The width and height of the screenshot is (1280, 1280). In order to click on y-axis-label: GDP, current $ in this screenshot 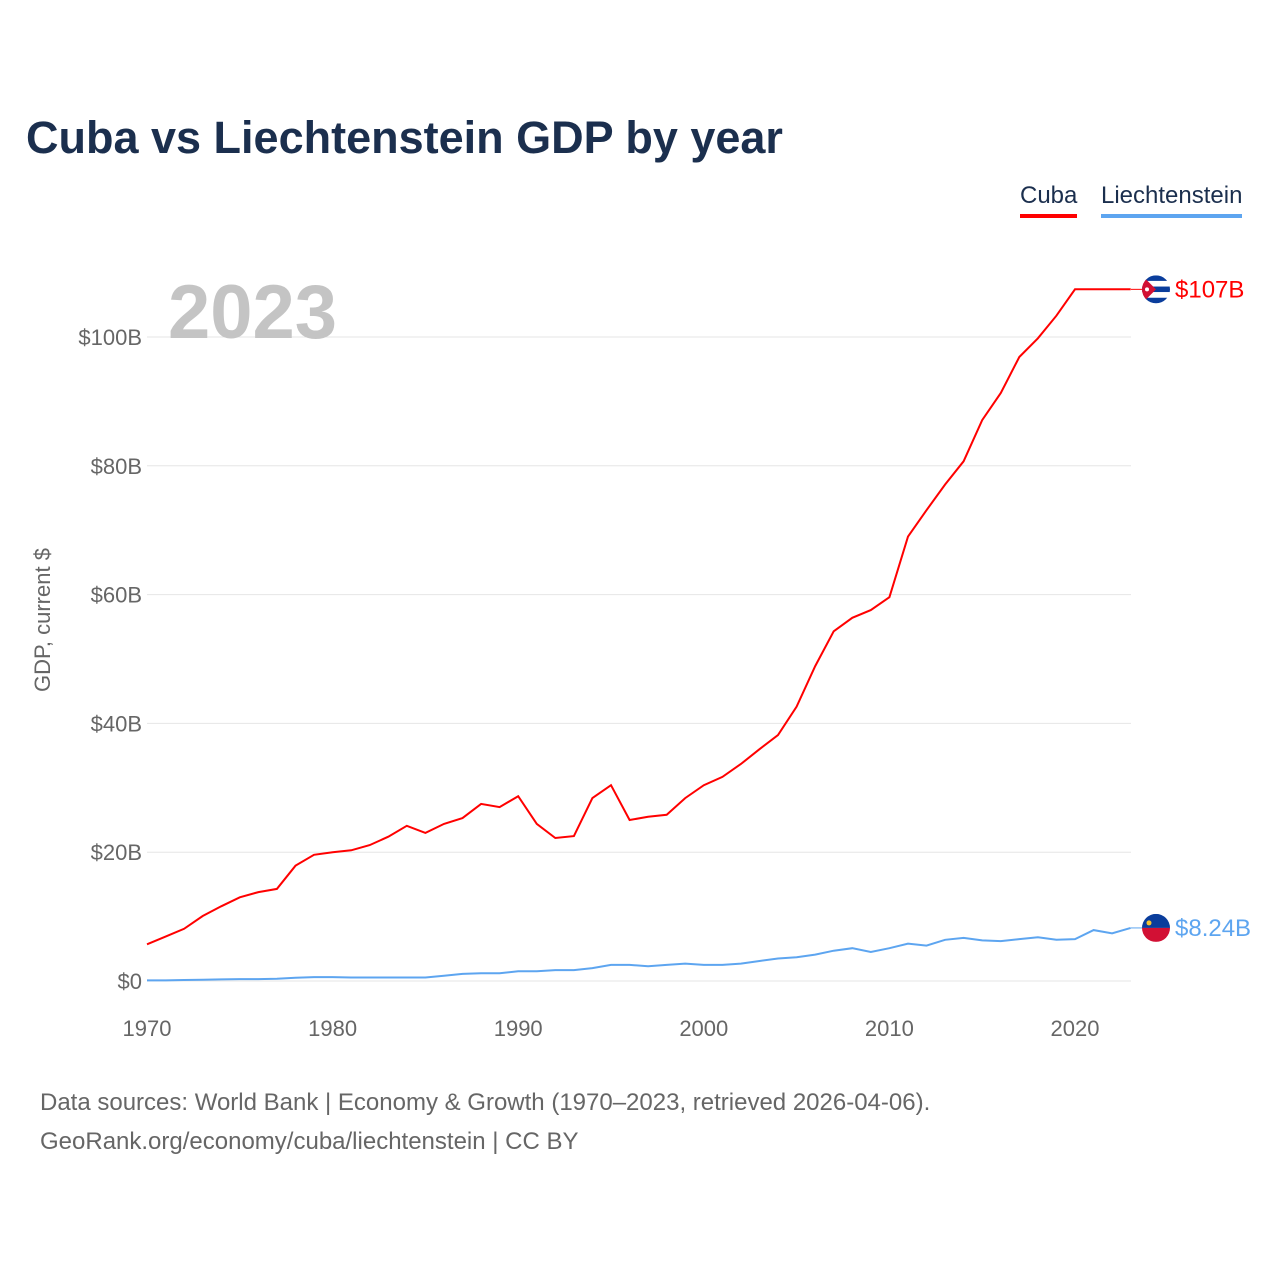, I will do `click(42, 620)`.